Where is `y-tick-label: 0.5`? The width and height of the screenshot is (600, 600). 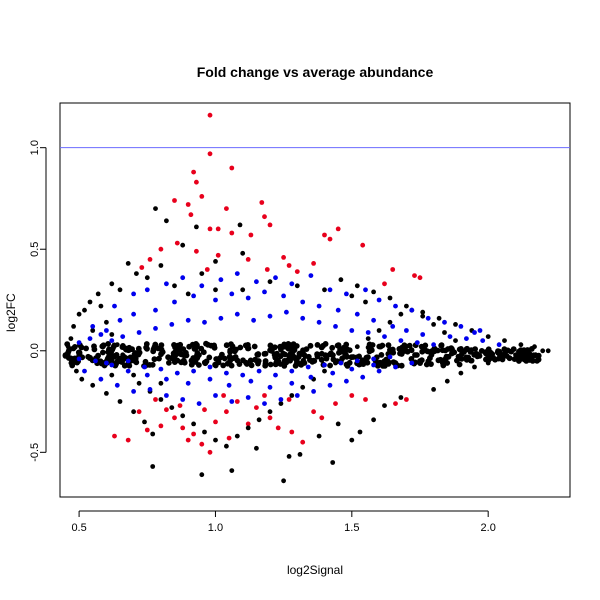
y-tick-label: 0.5 is located at coordinates (35, 249).